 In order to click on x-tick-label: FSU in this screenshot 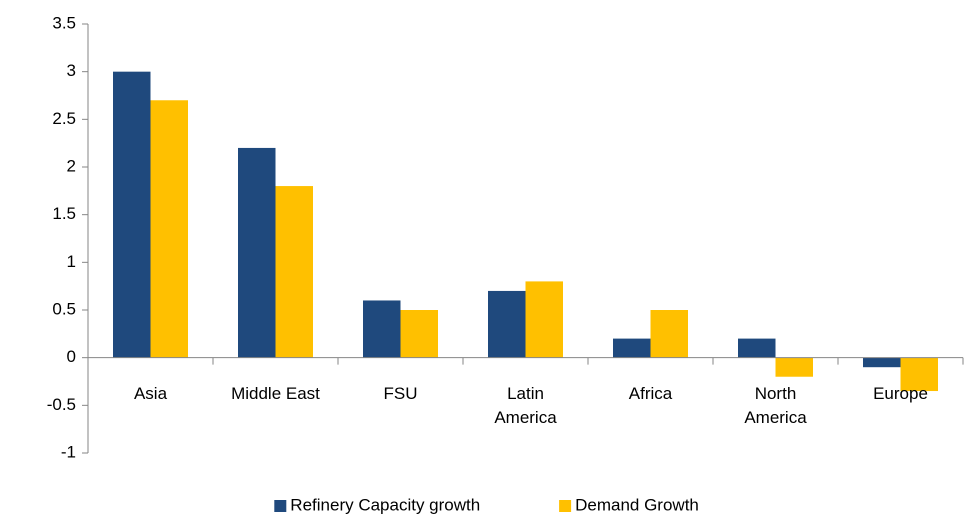, I will do `click(400, 393)`.